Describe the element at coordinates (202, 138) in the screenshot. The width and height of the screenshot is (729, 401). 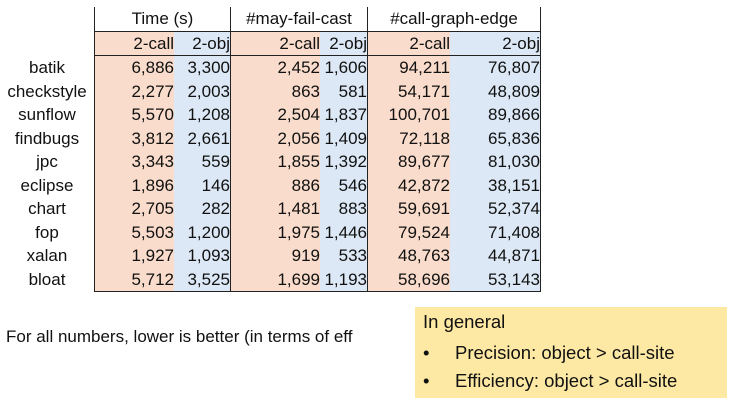
I see `value-cell: 2,661` at that location.